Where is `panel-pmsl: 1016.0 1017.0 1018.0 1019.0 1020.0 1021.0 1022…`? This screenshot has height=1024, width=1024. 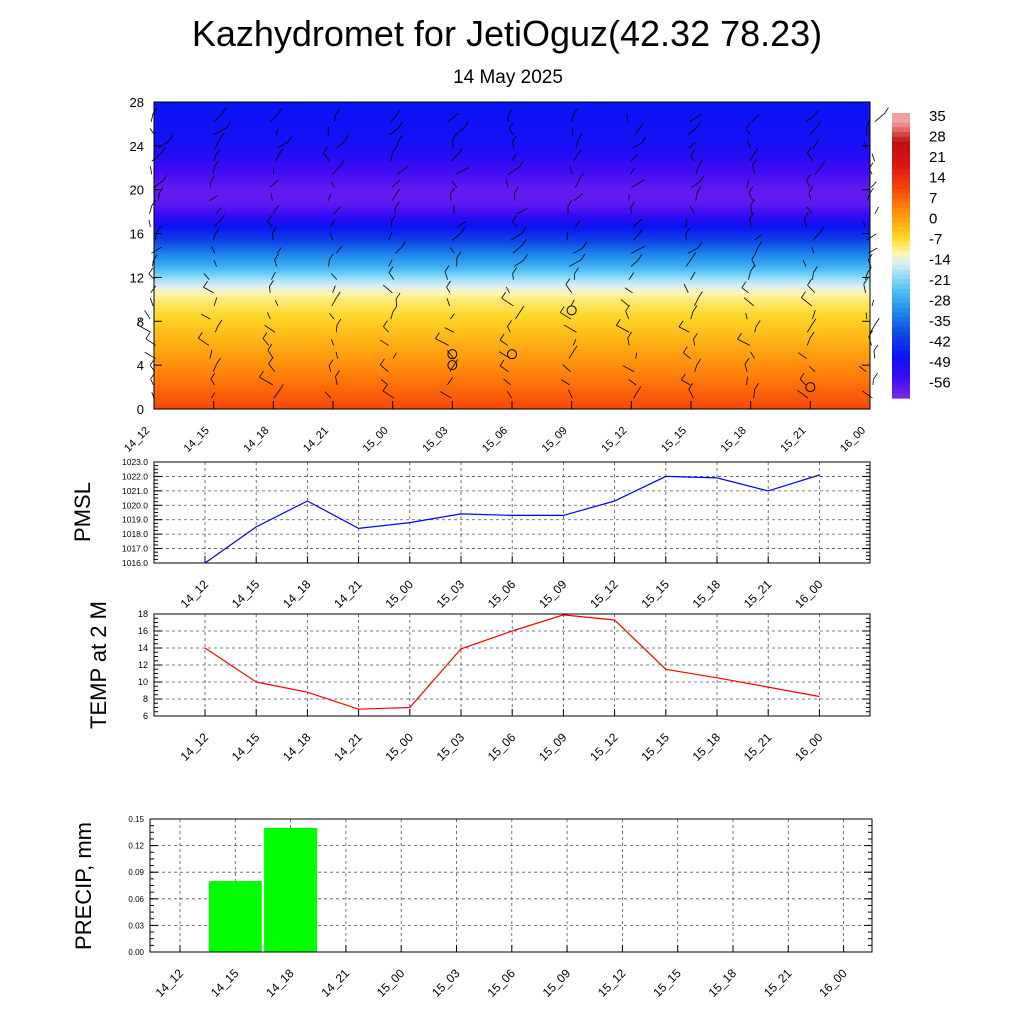 panel-pmsl: 1016.0 1017.0 1018.0 1019.0 1020.0 1021.0 1022… is located at coordinates (470, 534).